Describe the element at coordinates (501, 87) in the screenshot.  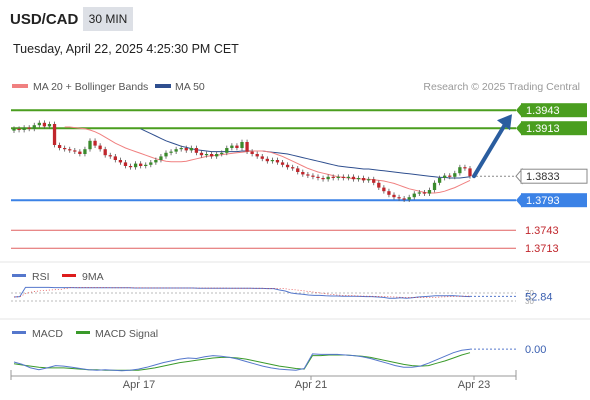
I see `credit-text: Research © 2025 Trading Central` at that location.